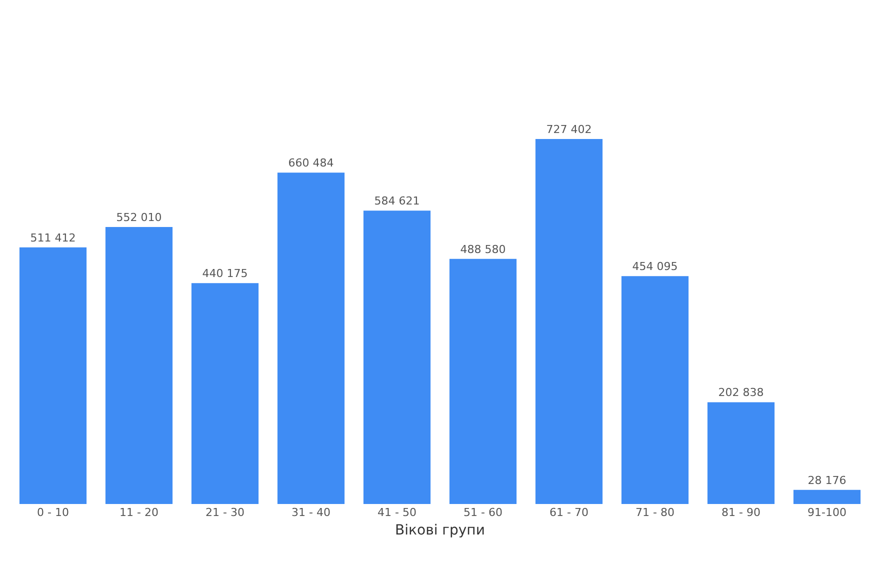 This screenshot has width=880, height=570. Describe the element at coordinates (569, 512) in the screenshot. I see `x-tick-label: 61 - 70` at that location.